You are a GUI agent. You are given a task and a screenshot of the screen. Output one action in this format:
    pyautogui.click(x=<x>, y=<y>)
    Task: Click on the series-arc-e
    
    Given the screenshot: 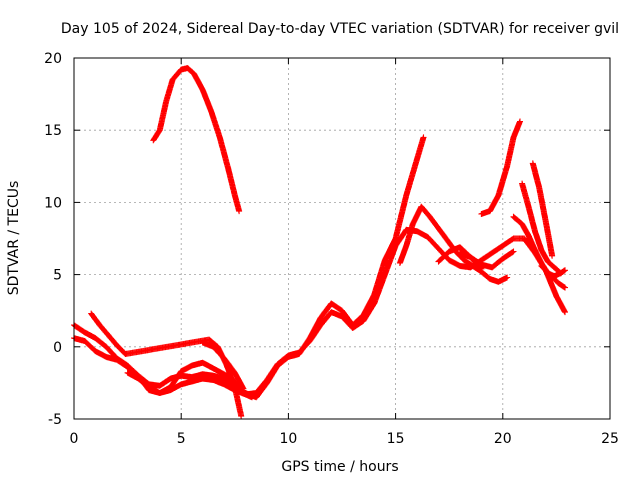 What is the action you would take?
    pyautogui.click(x=223, y=365)
    